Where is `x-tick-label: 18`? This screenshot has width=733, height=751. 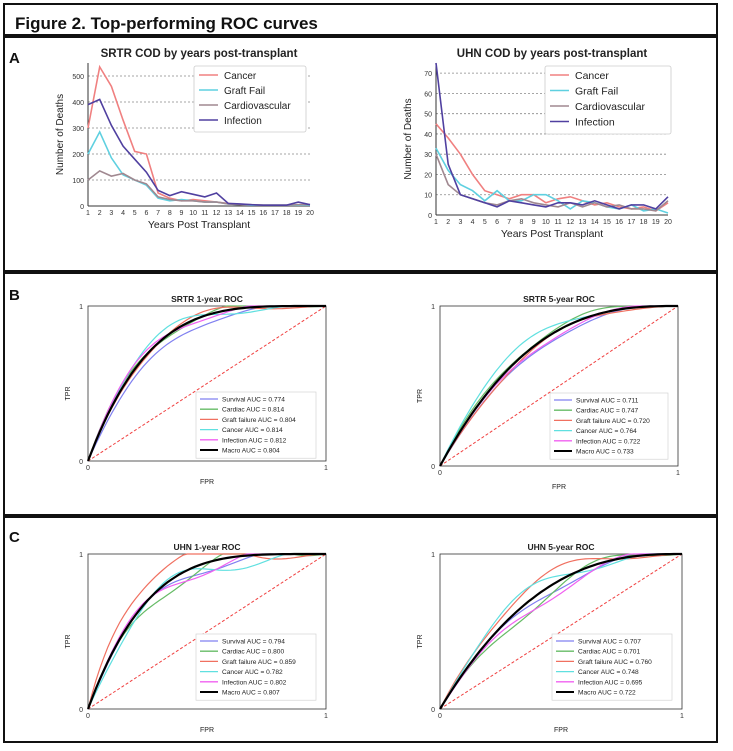
x-tick-label: 18 is located at coordinates (644, 222).